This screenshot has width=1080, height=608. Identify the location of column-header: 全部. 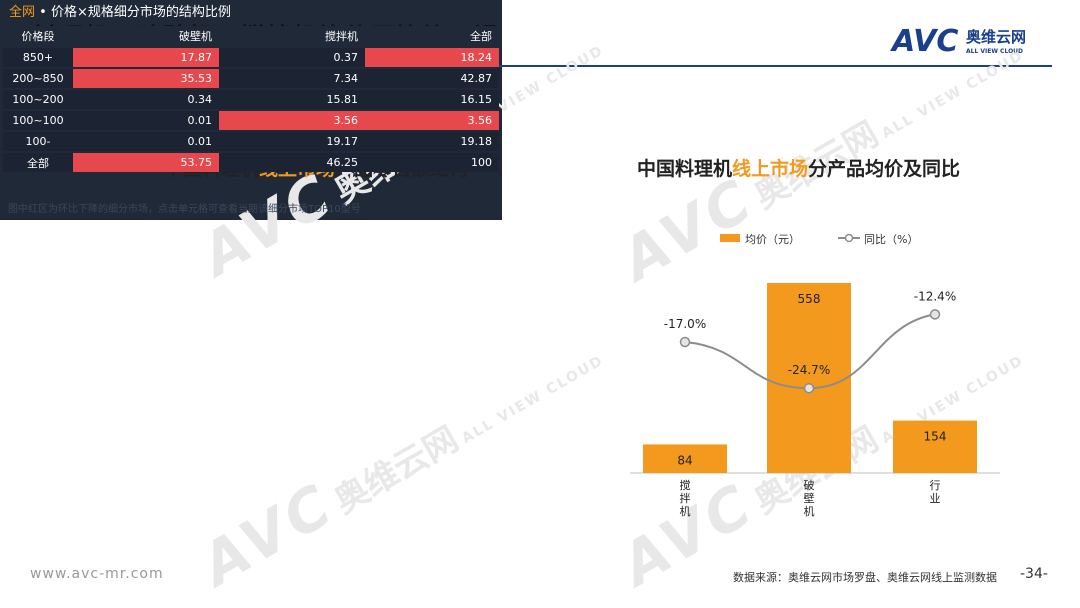
(432, 36).